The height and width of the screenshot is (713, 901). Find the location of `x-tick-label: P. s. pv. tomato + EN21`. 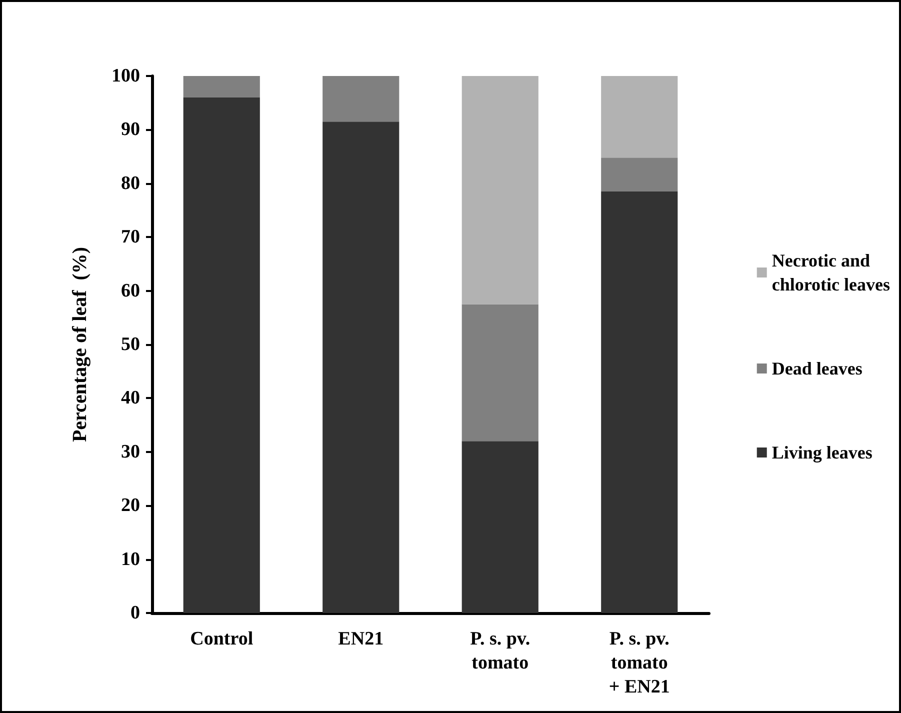

x-tick-label: P. s. pv. tomato + EN21 is located at coordinates (639, 663).